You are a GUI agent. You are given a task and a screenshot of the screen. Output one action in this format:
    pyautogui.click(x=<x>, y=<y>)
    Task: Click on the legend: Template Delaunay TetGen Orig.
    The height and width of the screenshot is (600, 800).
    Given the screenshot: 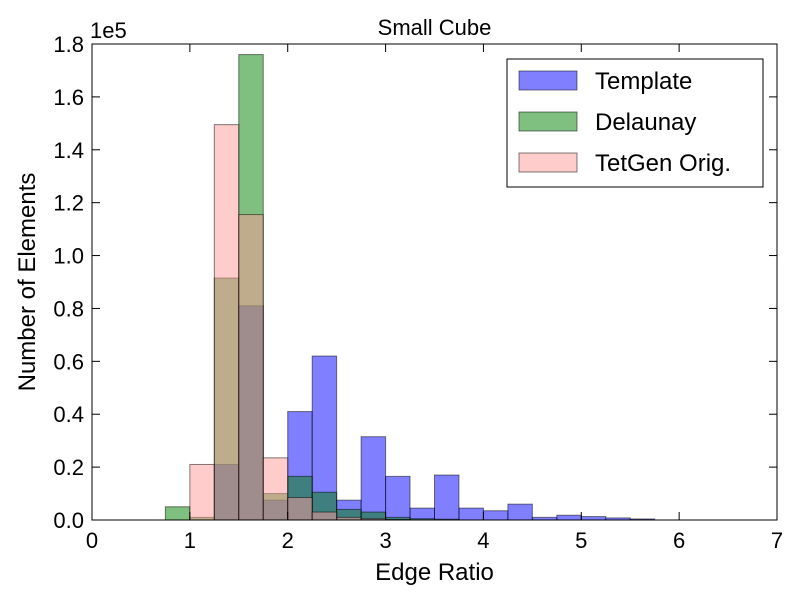 What is the action you would take?
    pyautogui.click(x=635, y=123)
    